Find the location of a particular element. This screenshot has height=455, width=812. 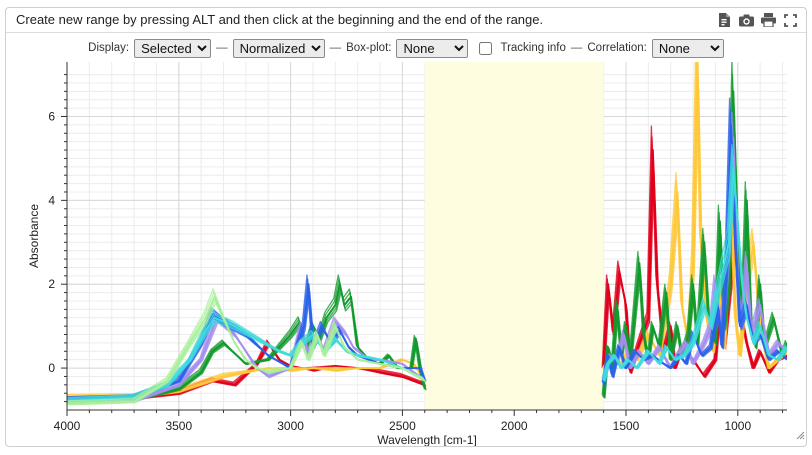

boxplot-select: None is located at coordinates (432, 48).